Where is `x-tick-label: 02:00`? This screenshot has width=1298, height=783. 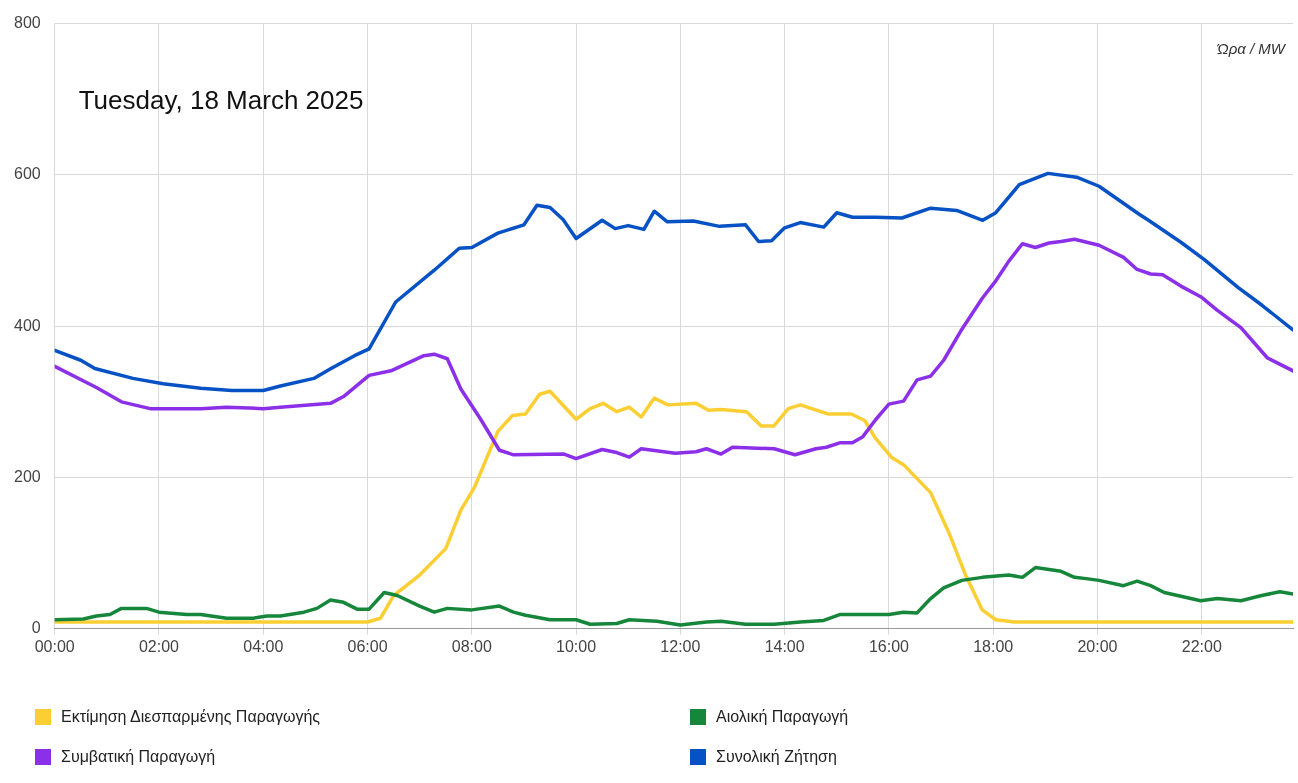 x-tick-label: 02:00 is located at coordinates (159, 646).